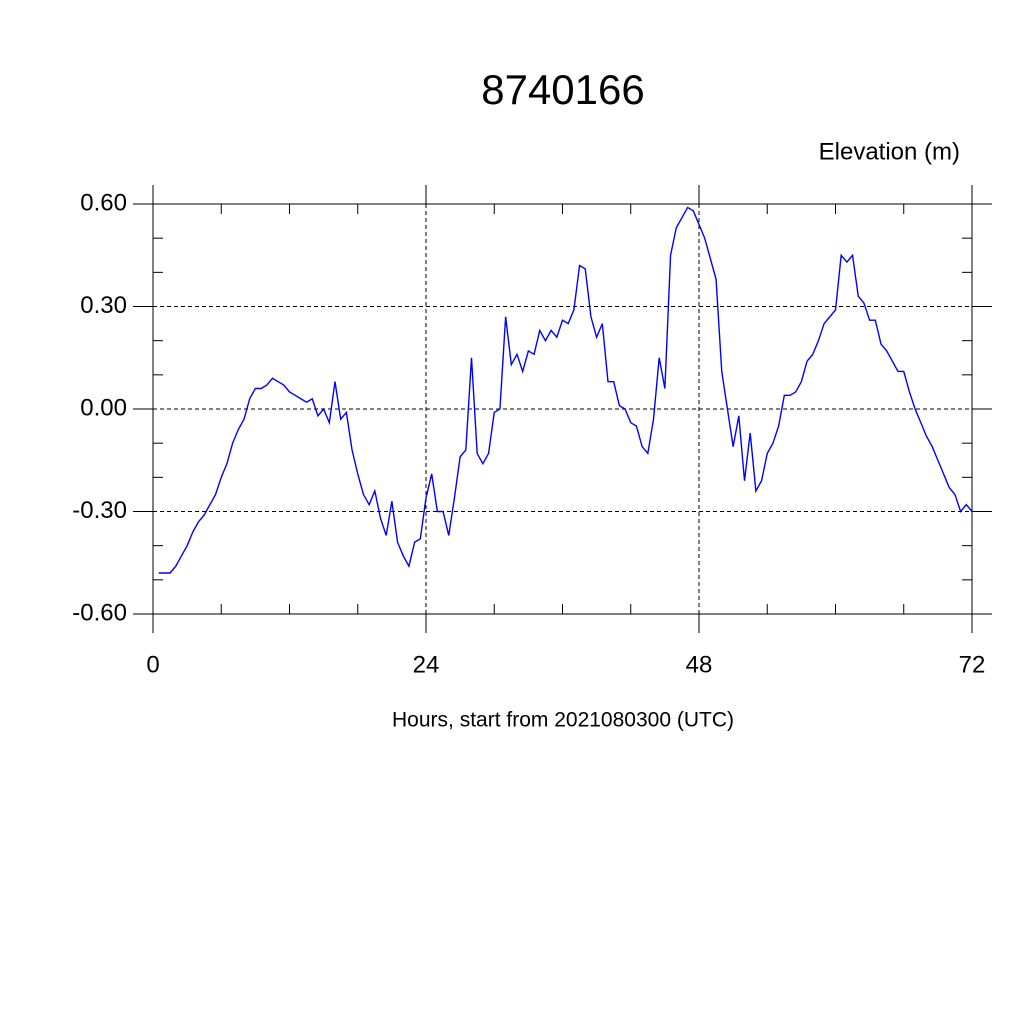 This screenshot has width=1024, height=1029. What do you see at coordinates (99, 612) in the screenshot?
I see `y-tick-label: -0.60` at bounding box center [99, 612].